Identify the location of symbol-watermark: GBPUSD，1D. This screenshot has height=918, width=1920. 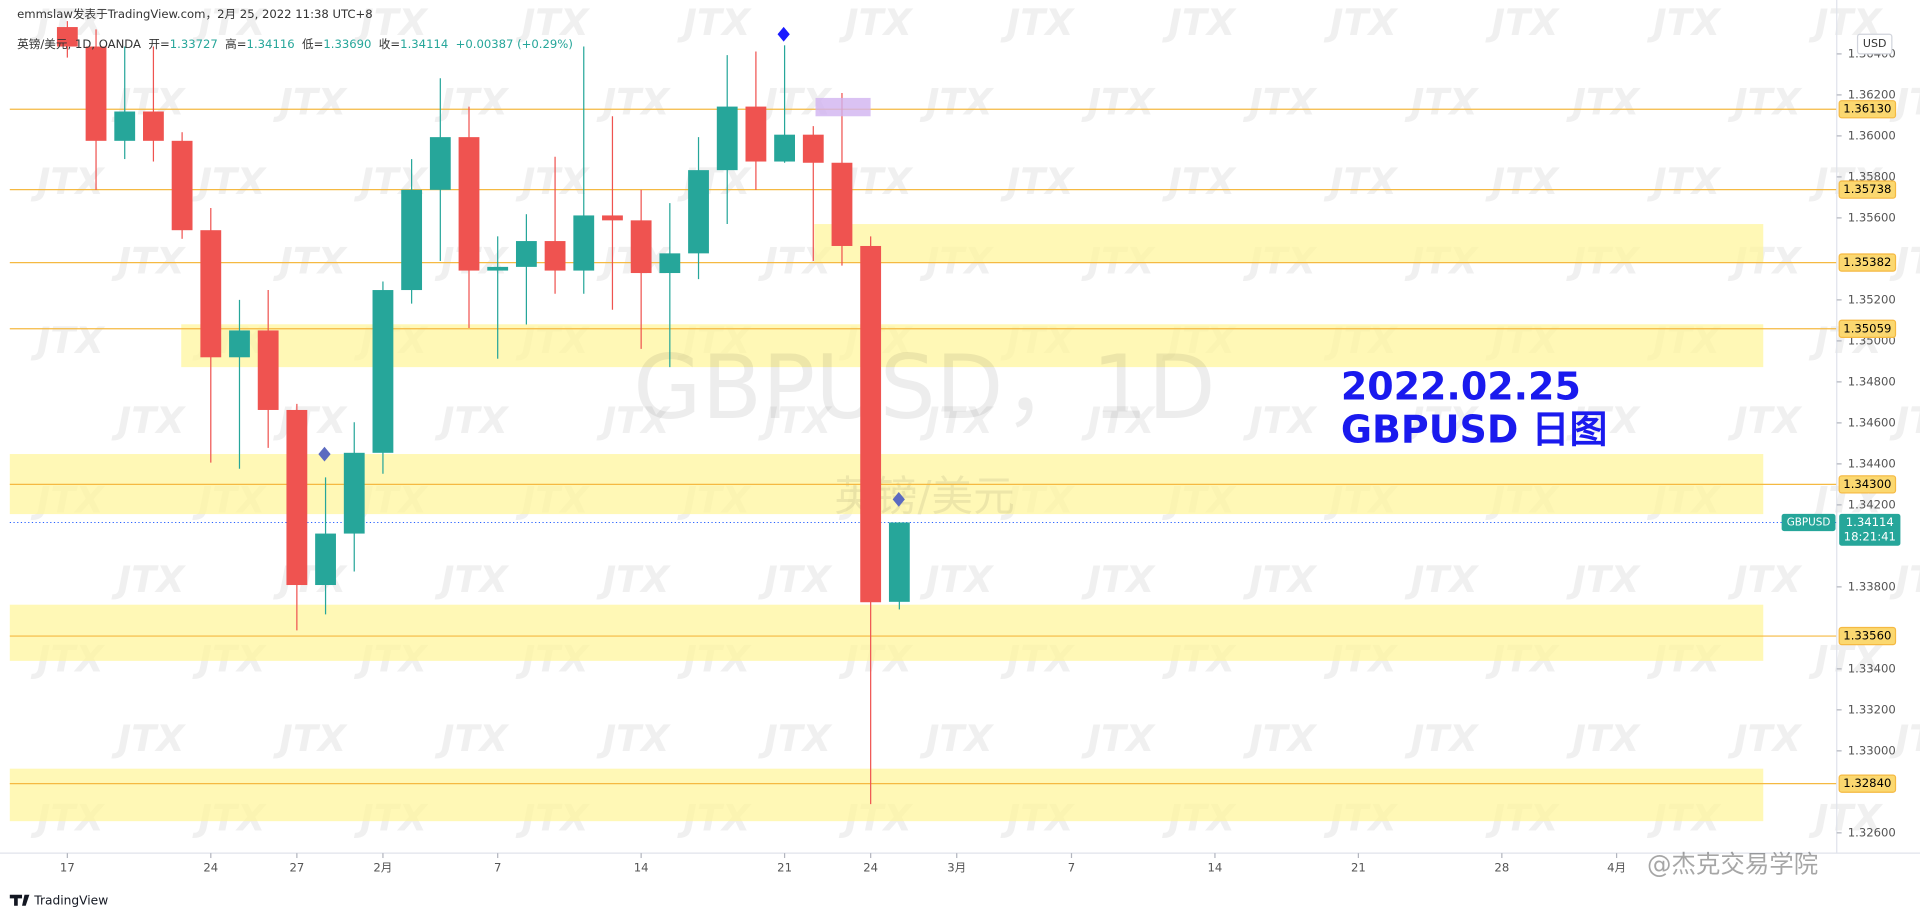
(924, 387).